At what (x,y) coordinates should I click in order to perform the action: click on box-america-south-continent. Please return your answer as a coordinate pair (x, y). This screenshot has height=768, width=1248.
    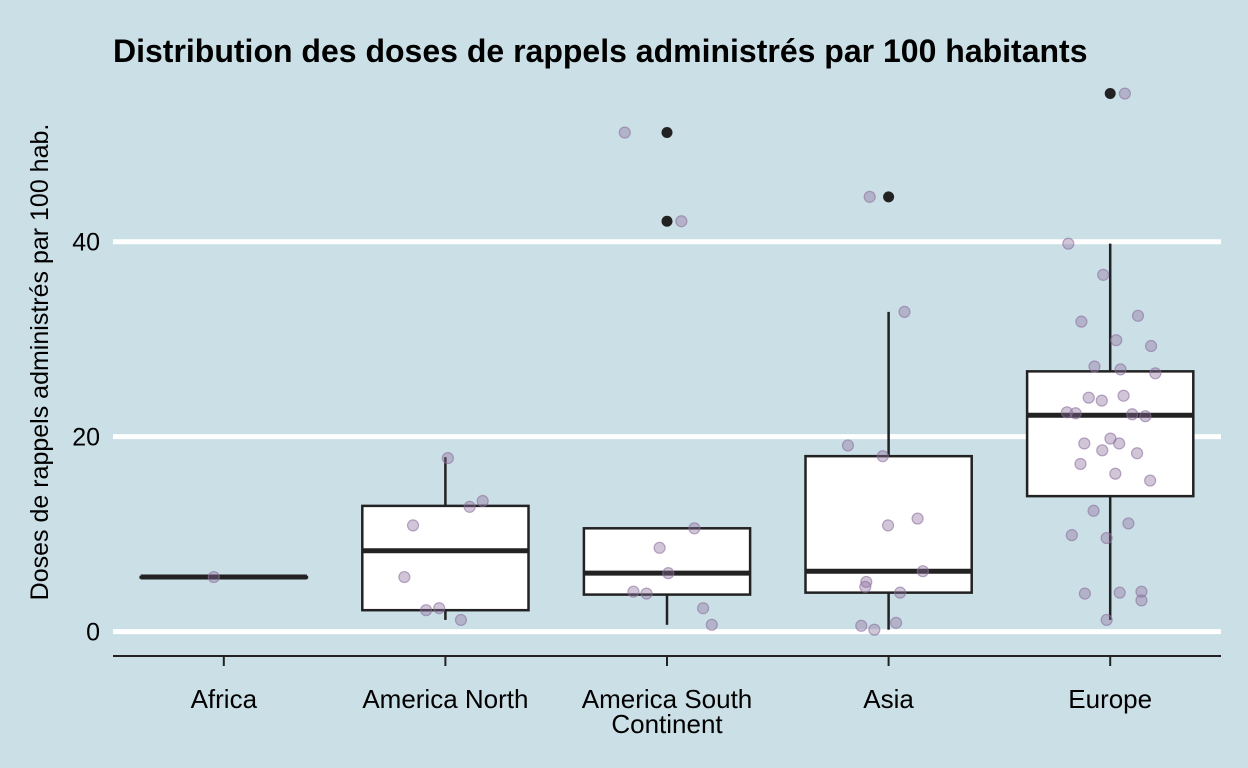
    Looking at the image, I should click on (667, 376).